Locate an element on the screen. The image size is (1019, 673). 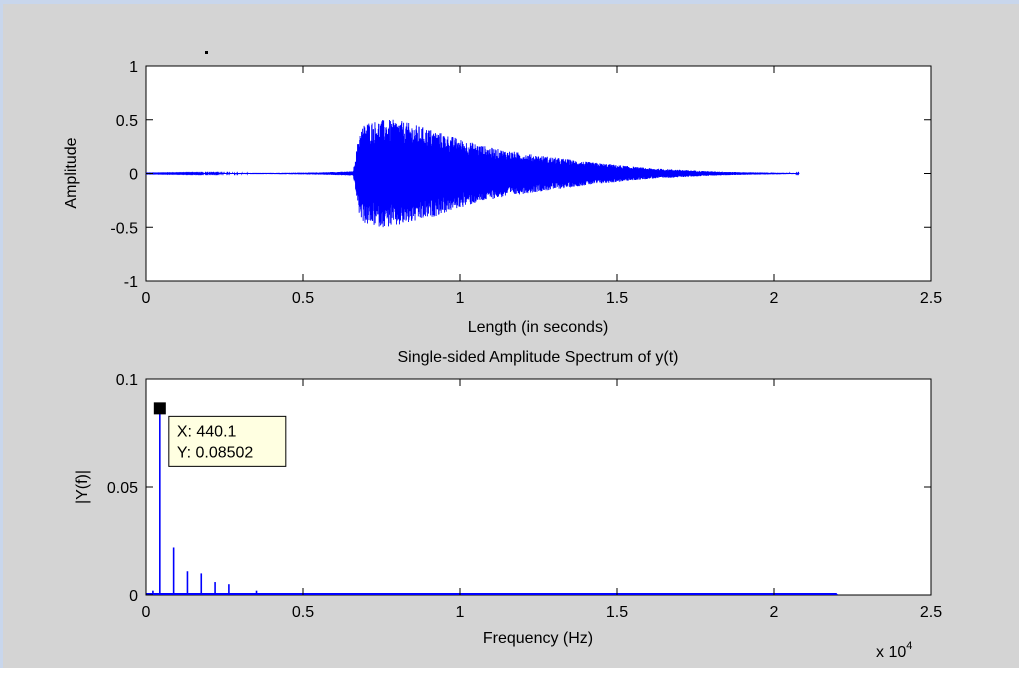
spectrum-xtick-label: 2.5 is located at coordinates (931, 612).